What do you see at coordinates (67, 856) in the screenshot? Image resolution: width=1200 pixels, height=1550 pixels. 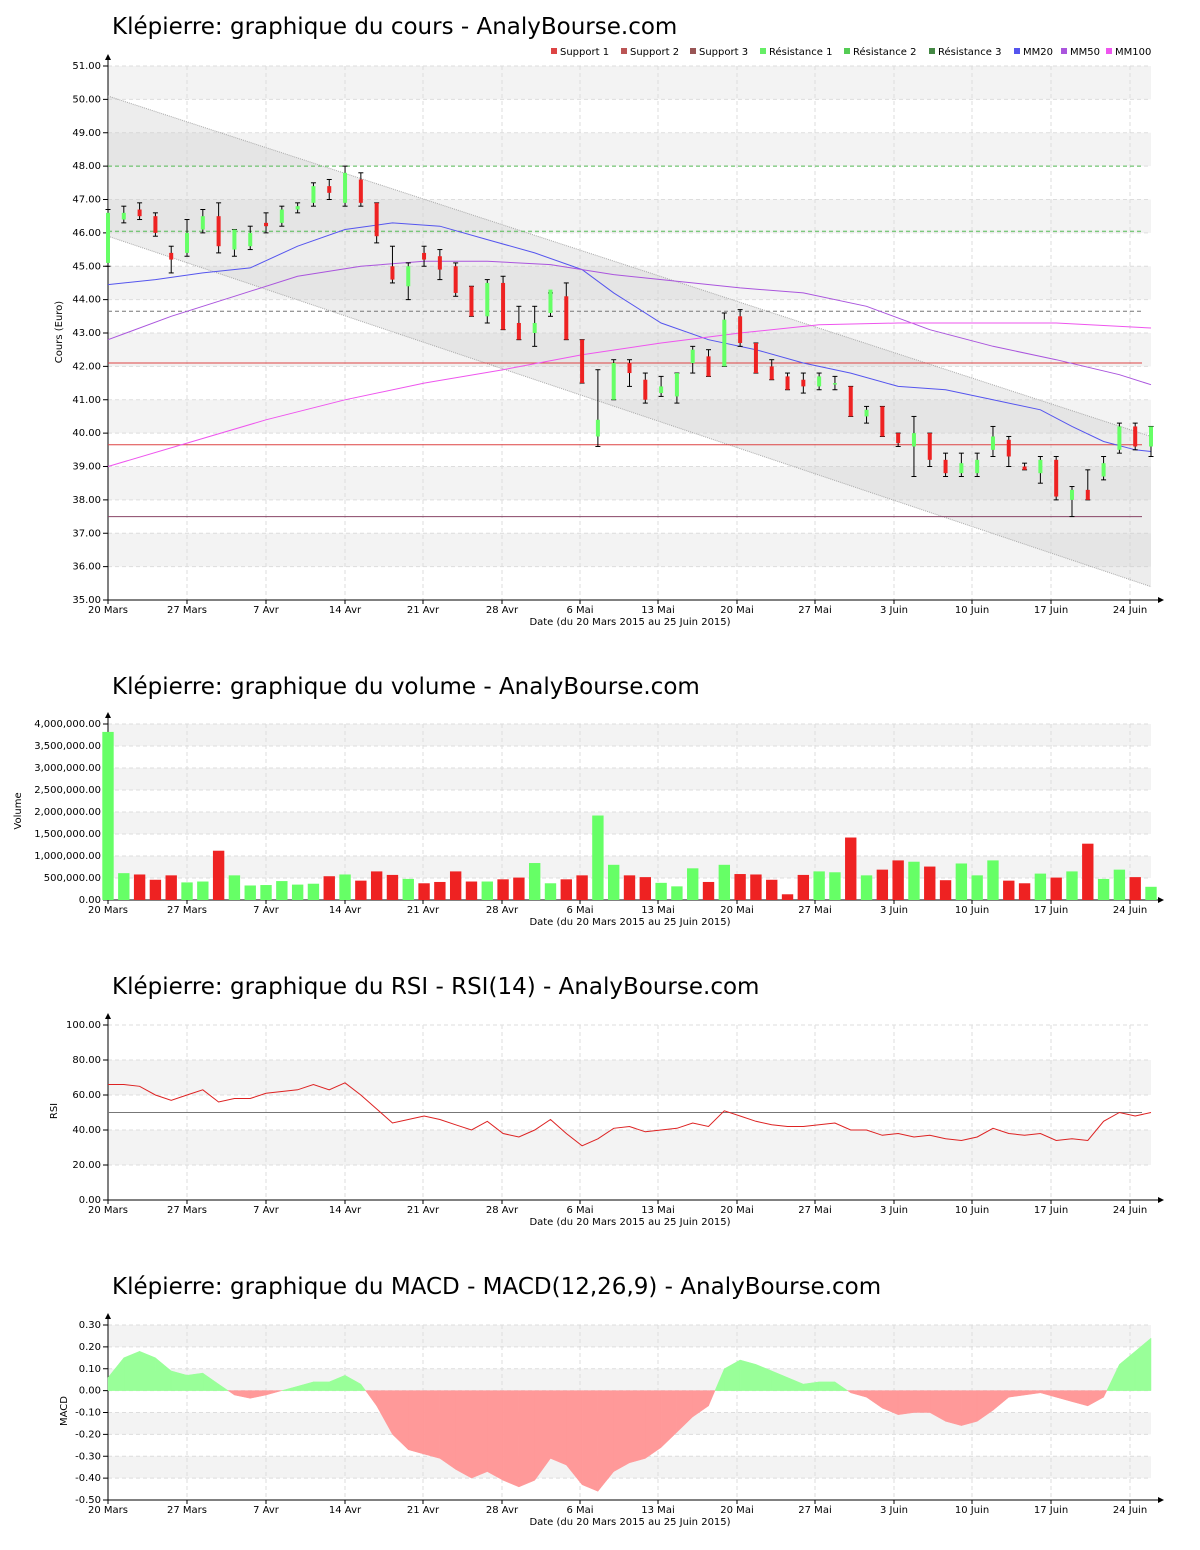 I see `volume-y-tick-label: 1,000,000.00` at bounding box center [67, 856].